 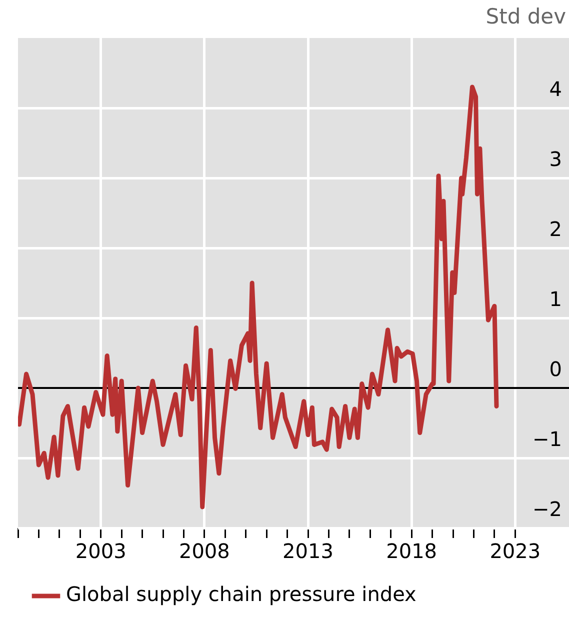 What do you see at coordinates (555, 159) in the screenshot?
I see `y-tick-label: 3` at bounding box center [555, 159].